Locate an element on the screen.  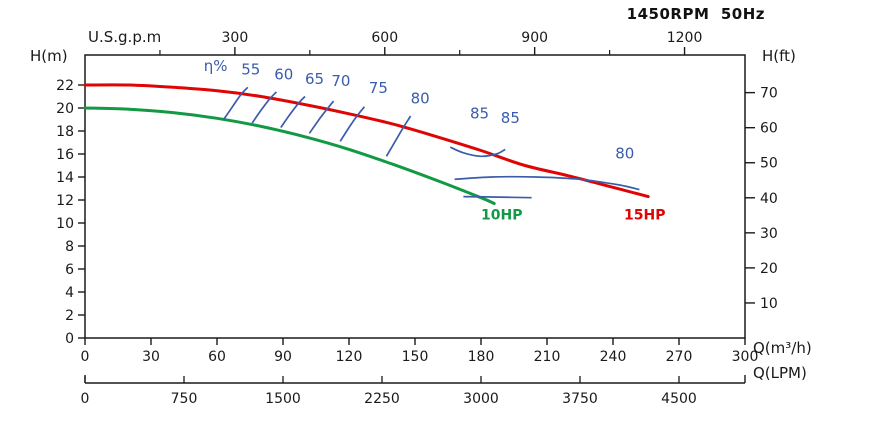
y-axis-left: 0 2 4 6 8 10 12 14 16 18 20 22 H(m) is located at coordinates (57, 197).